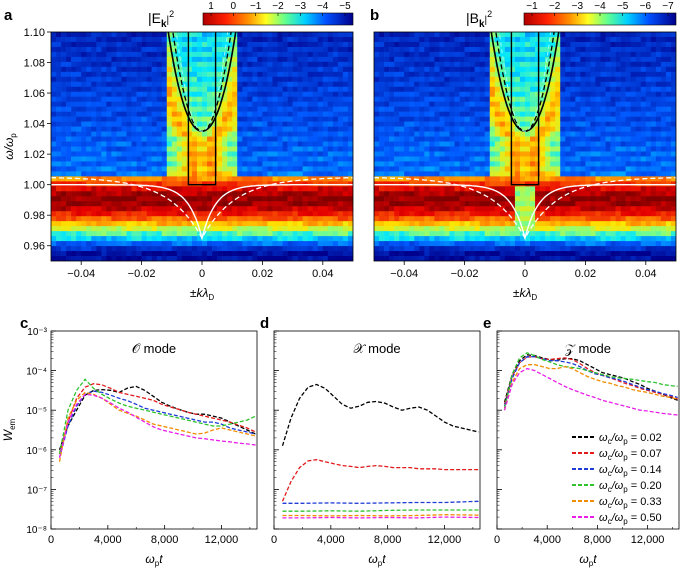 This screenshot has height=571, width=685. I want to click on colorbar-label-a: |Ek|2, so click(161, 19).